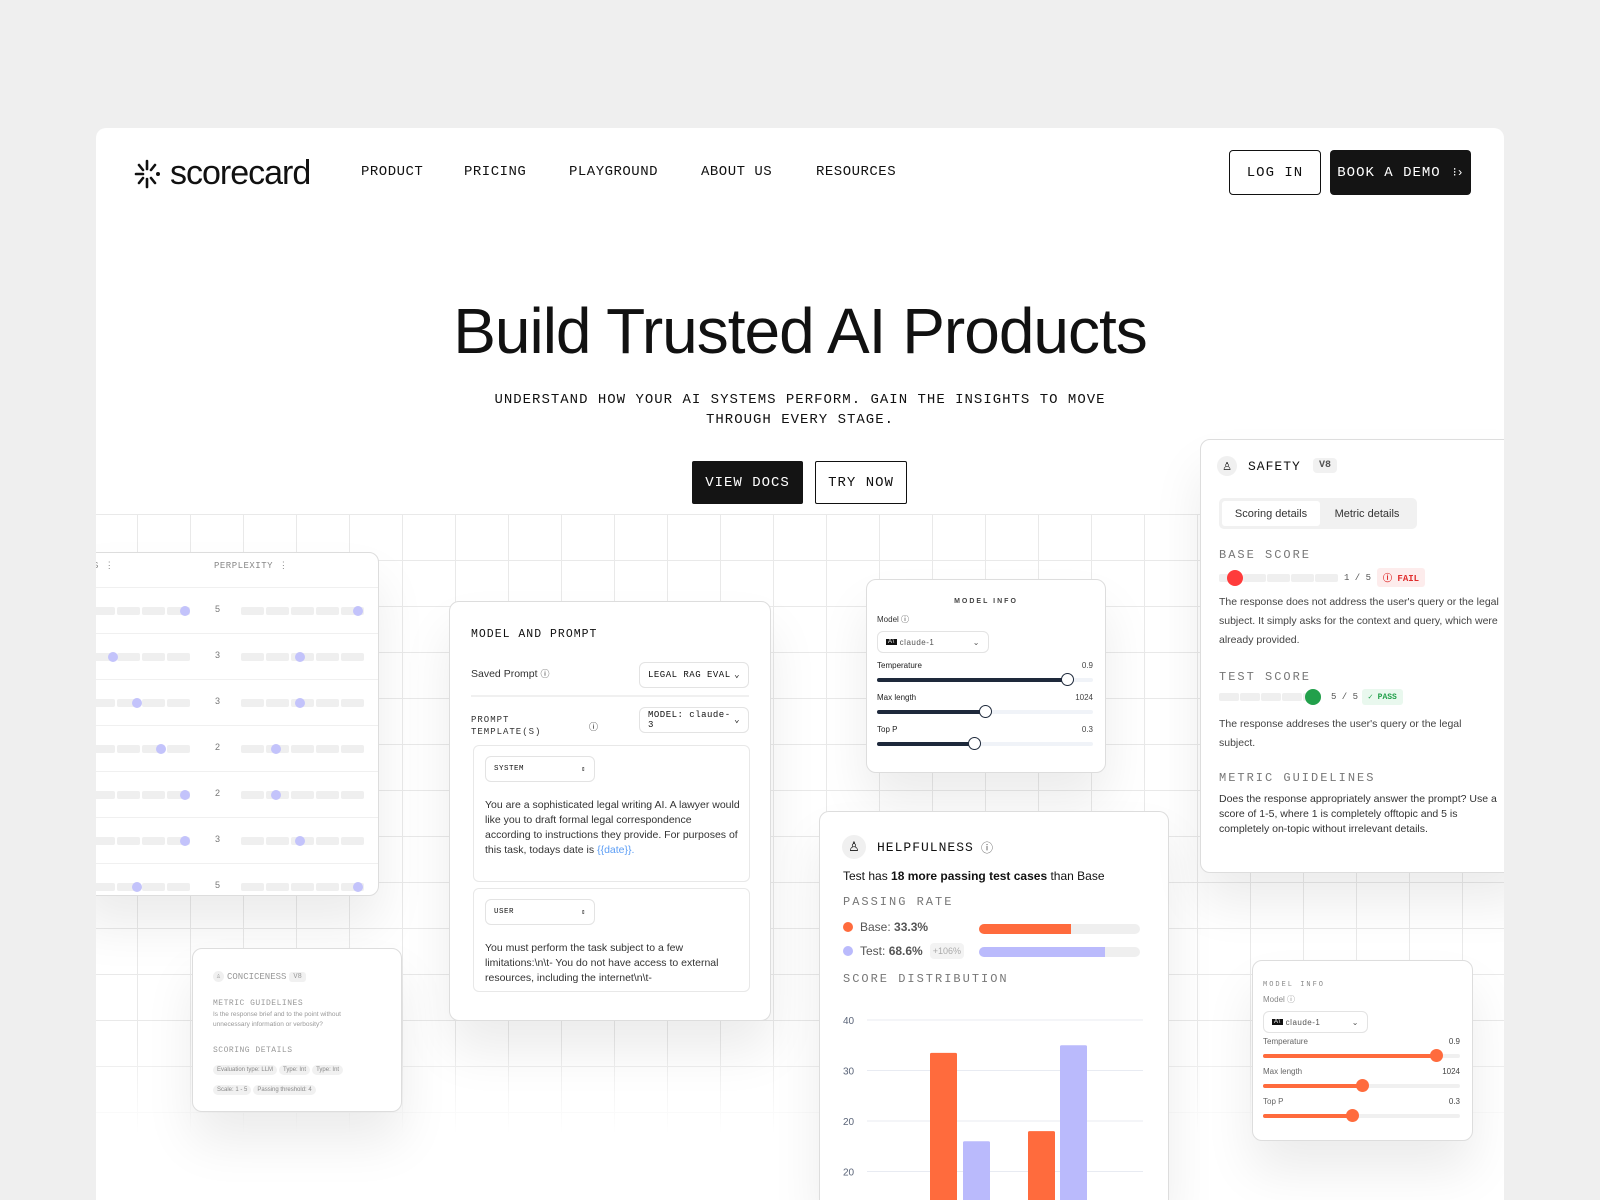  Describe the element at coordinates (899, 665) in the screenshot. I see `param-label: Temperature` at that location.